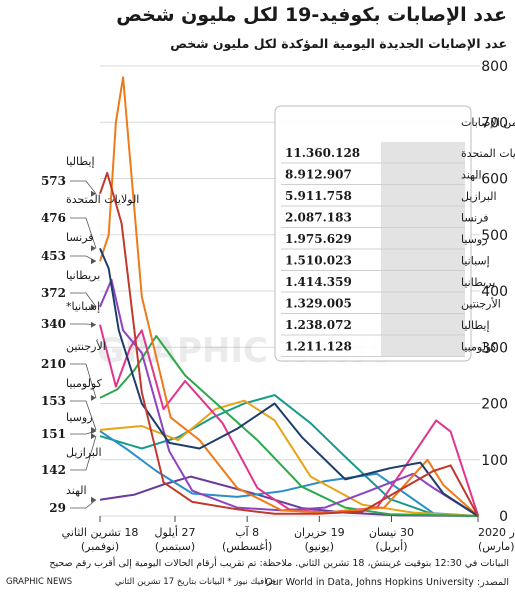 The width and height of the screenshot is (515, 597). What do you see at coordinates (53, 434) in the screenshot?
I see `series-label-value: 151` at bounding box center [53, 434].